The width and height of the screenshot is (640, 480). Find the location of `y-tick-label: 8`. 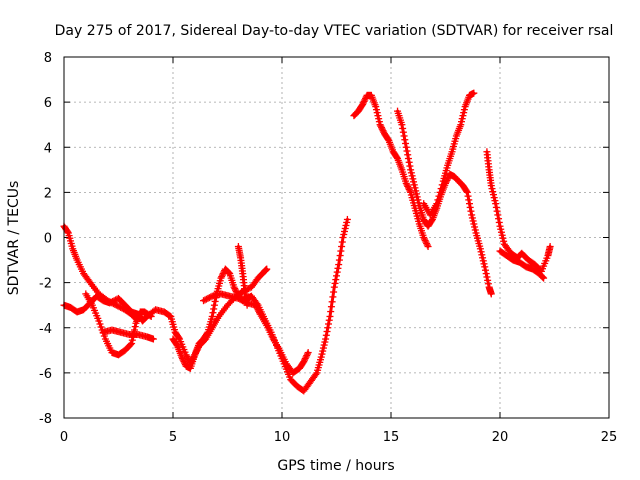

y-tick-label: 8 is located at coordinates (48, 58).